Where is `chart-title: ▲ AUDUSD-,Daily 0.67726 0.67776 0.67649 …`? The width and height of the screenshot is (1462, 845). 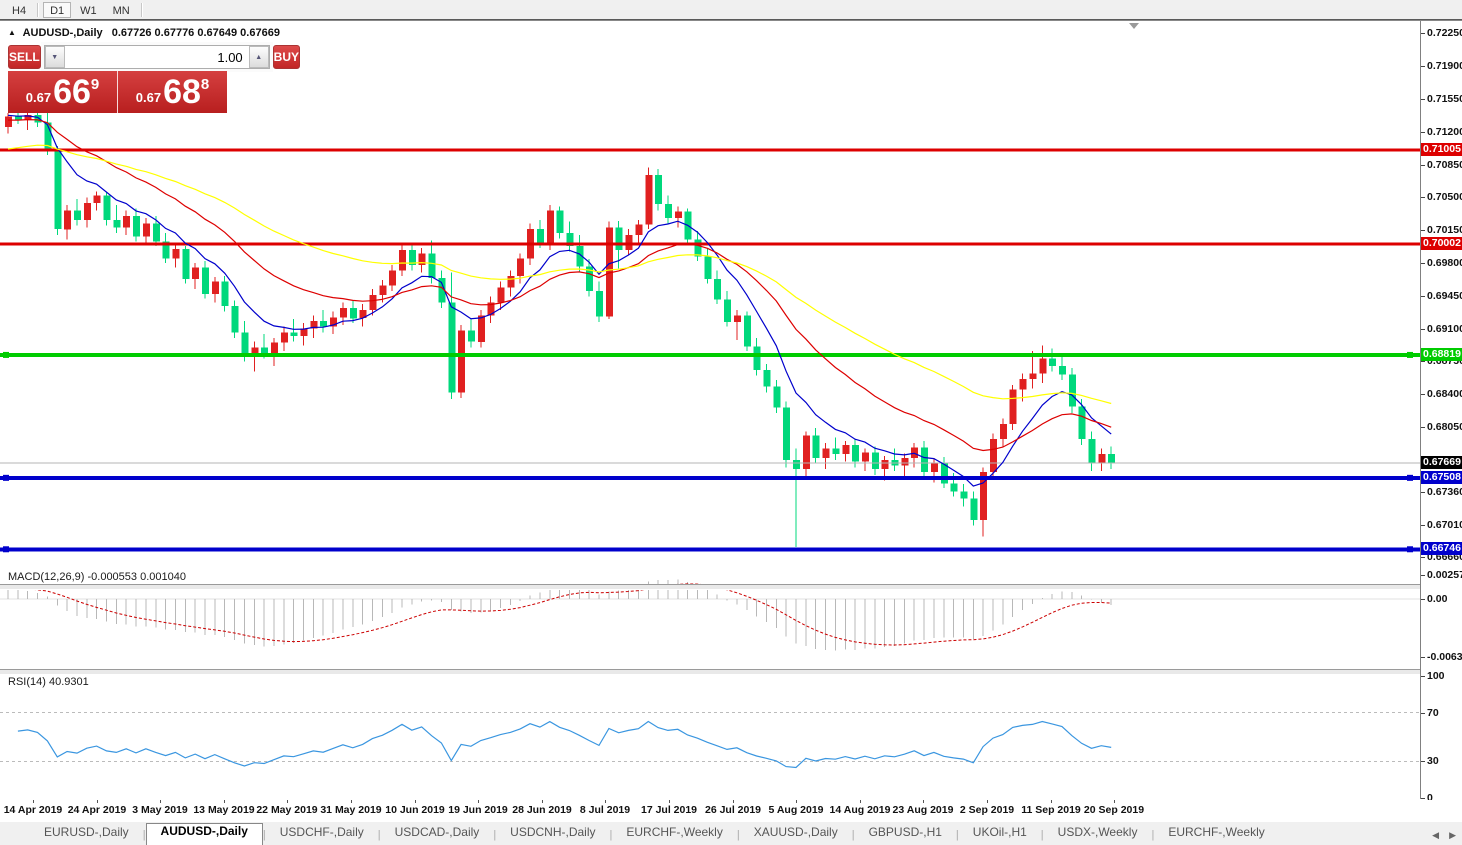
chart-title: ▲ AUDUSD-,Daily 0.67726 0.67776 0.67649 … is located at coordinates (144, 33).